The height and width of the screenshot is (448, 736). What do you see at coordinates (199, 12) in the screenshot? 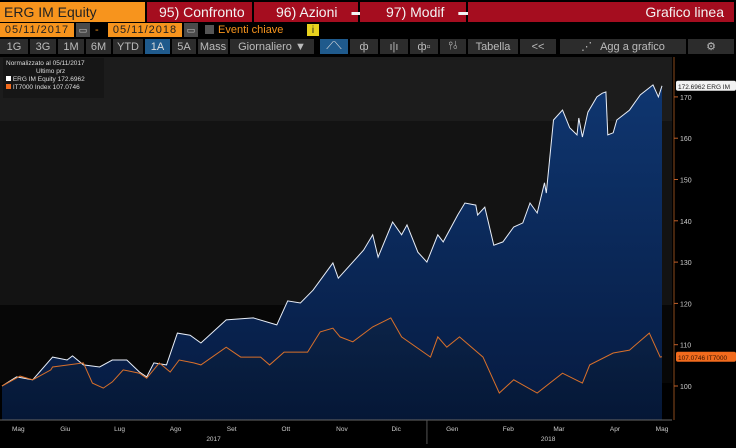
I see `compare-button: 95) Confronto` at bounding box center [199, 12].